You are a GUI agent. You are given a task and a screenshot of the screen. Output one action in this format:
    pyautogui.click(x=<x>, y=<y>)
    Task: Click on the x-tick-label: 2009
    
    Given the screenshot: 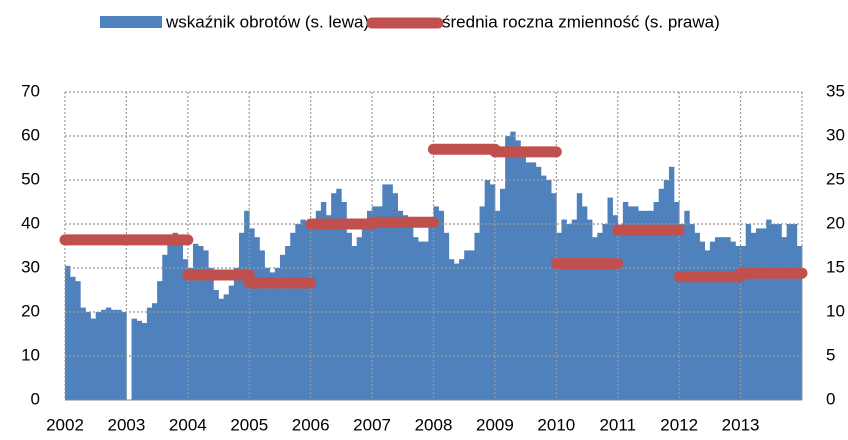 What is the action you would take?
    pyautogui.click(x=495, y=424)
    